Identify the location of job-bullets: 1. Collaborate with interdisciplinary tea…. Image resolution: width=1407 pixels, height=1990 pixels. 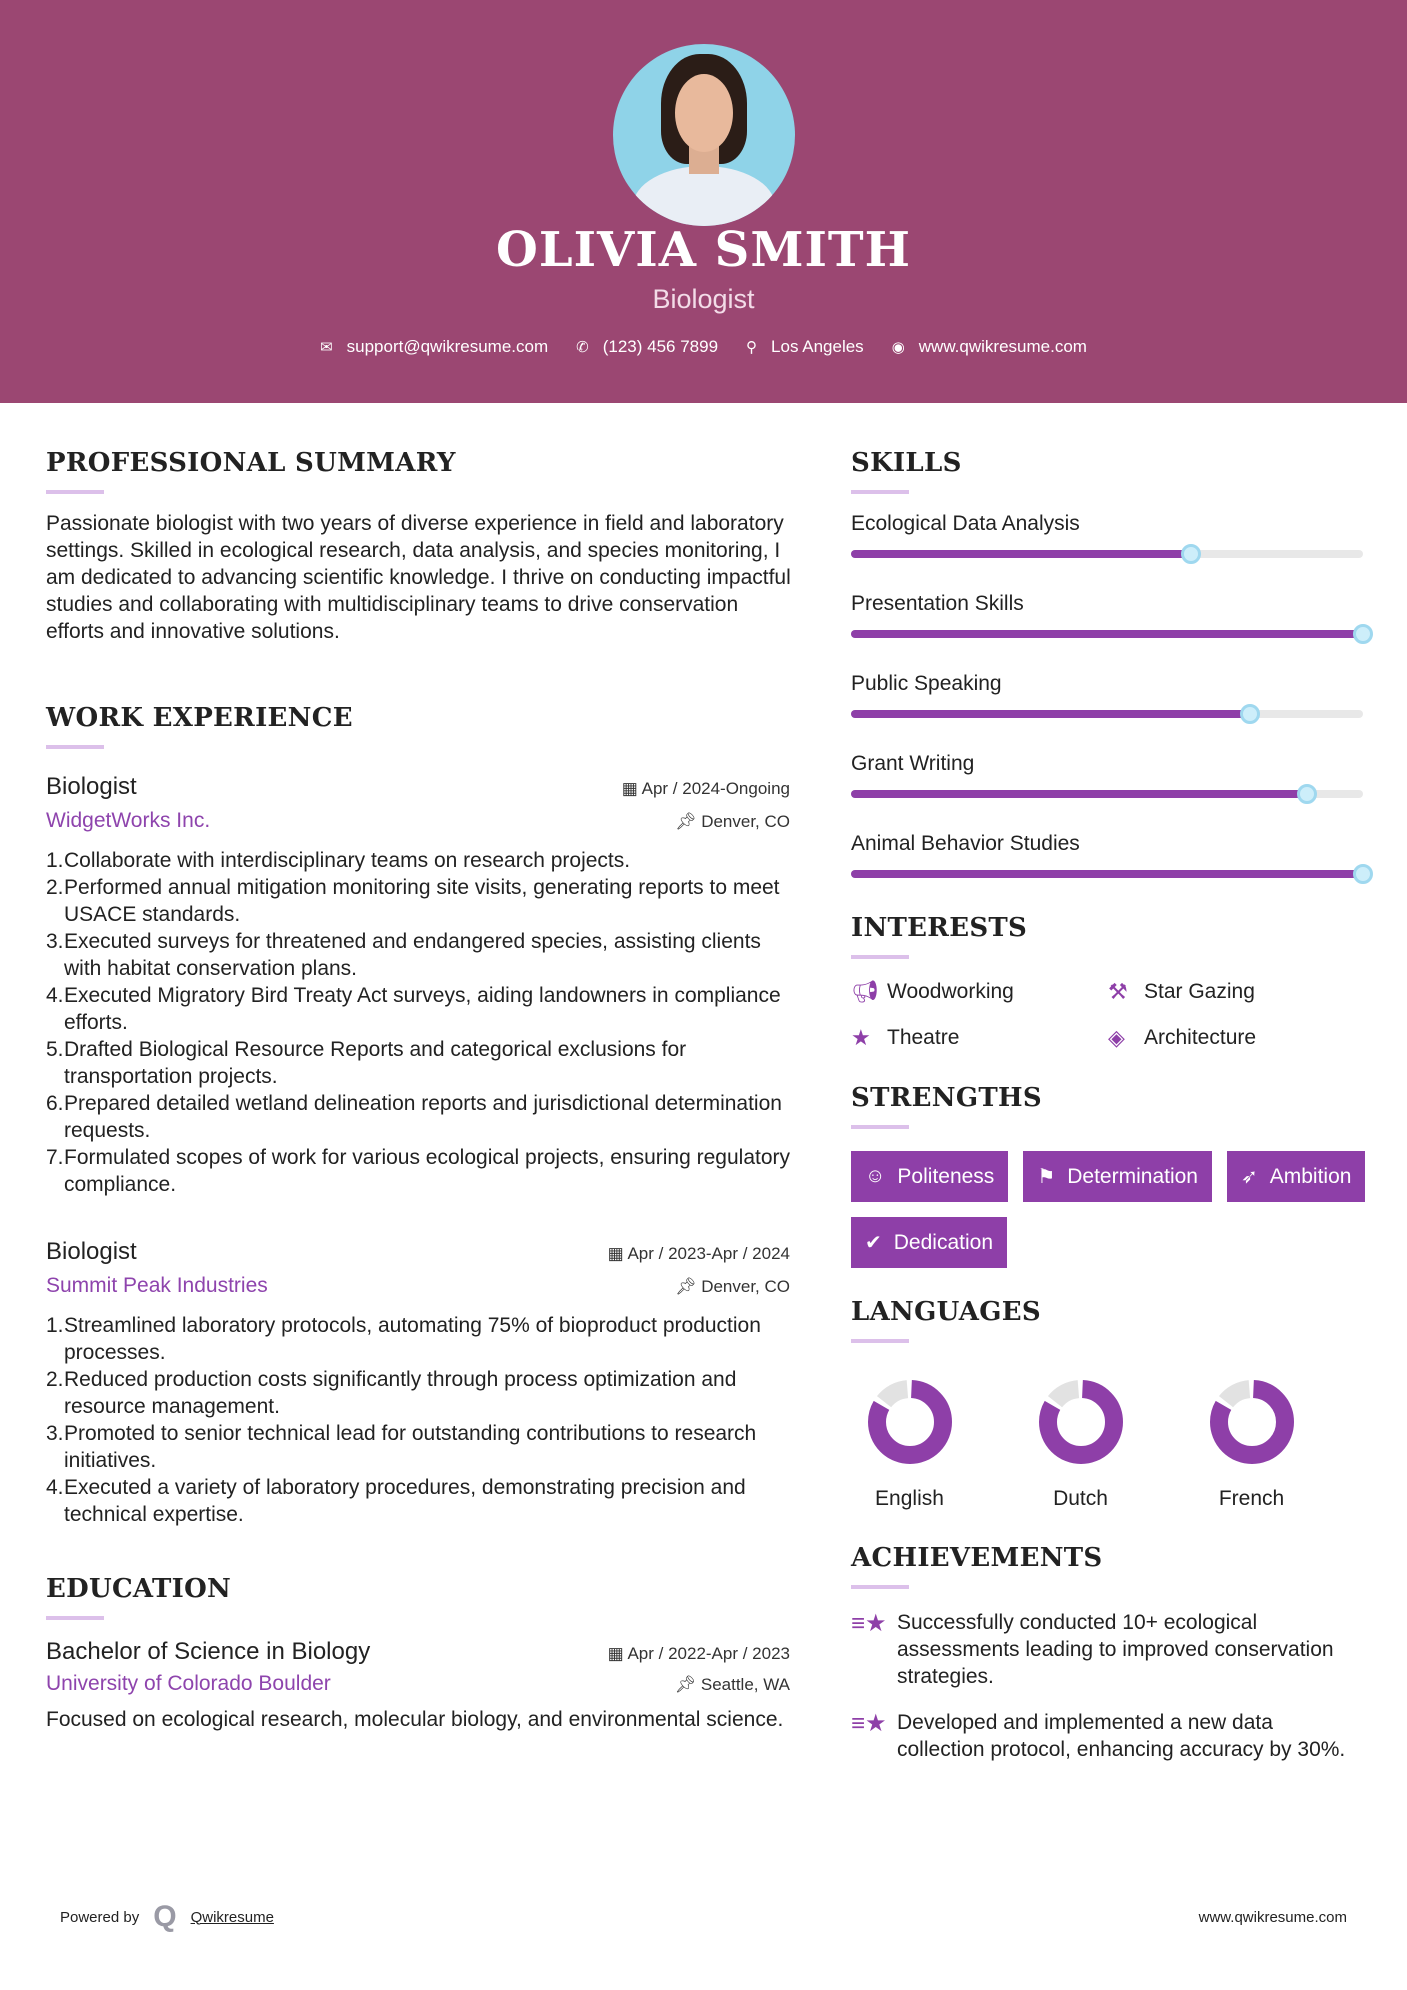
(418, 1022).